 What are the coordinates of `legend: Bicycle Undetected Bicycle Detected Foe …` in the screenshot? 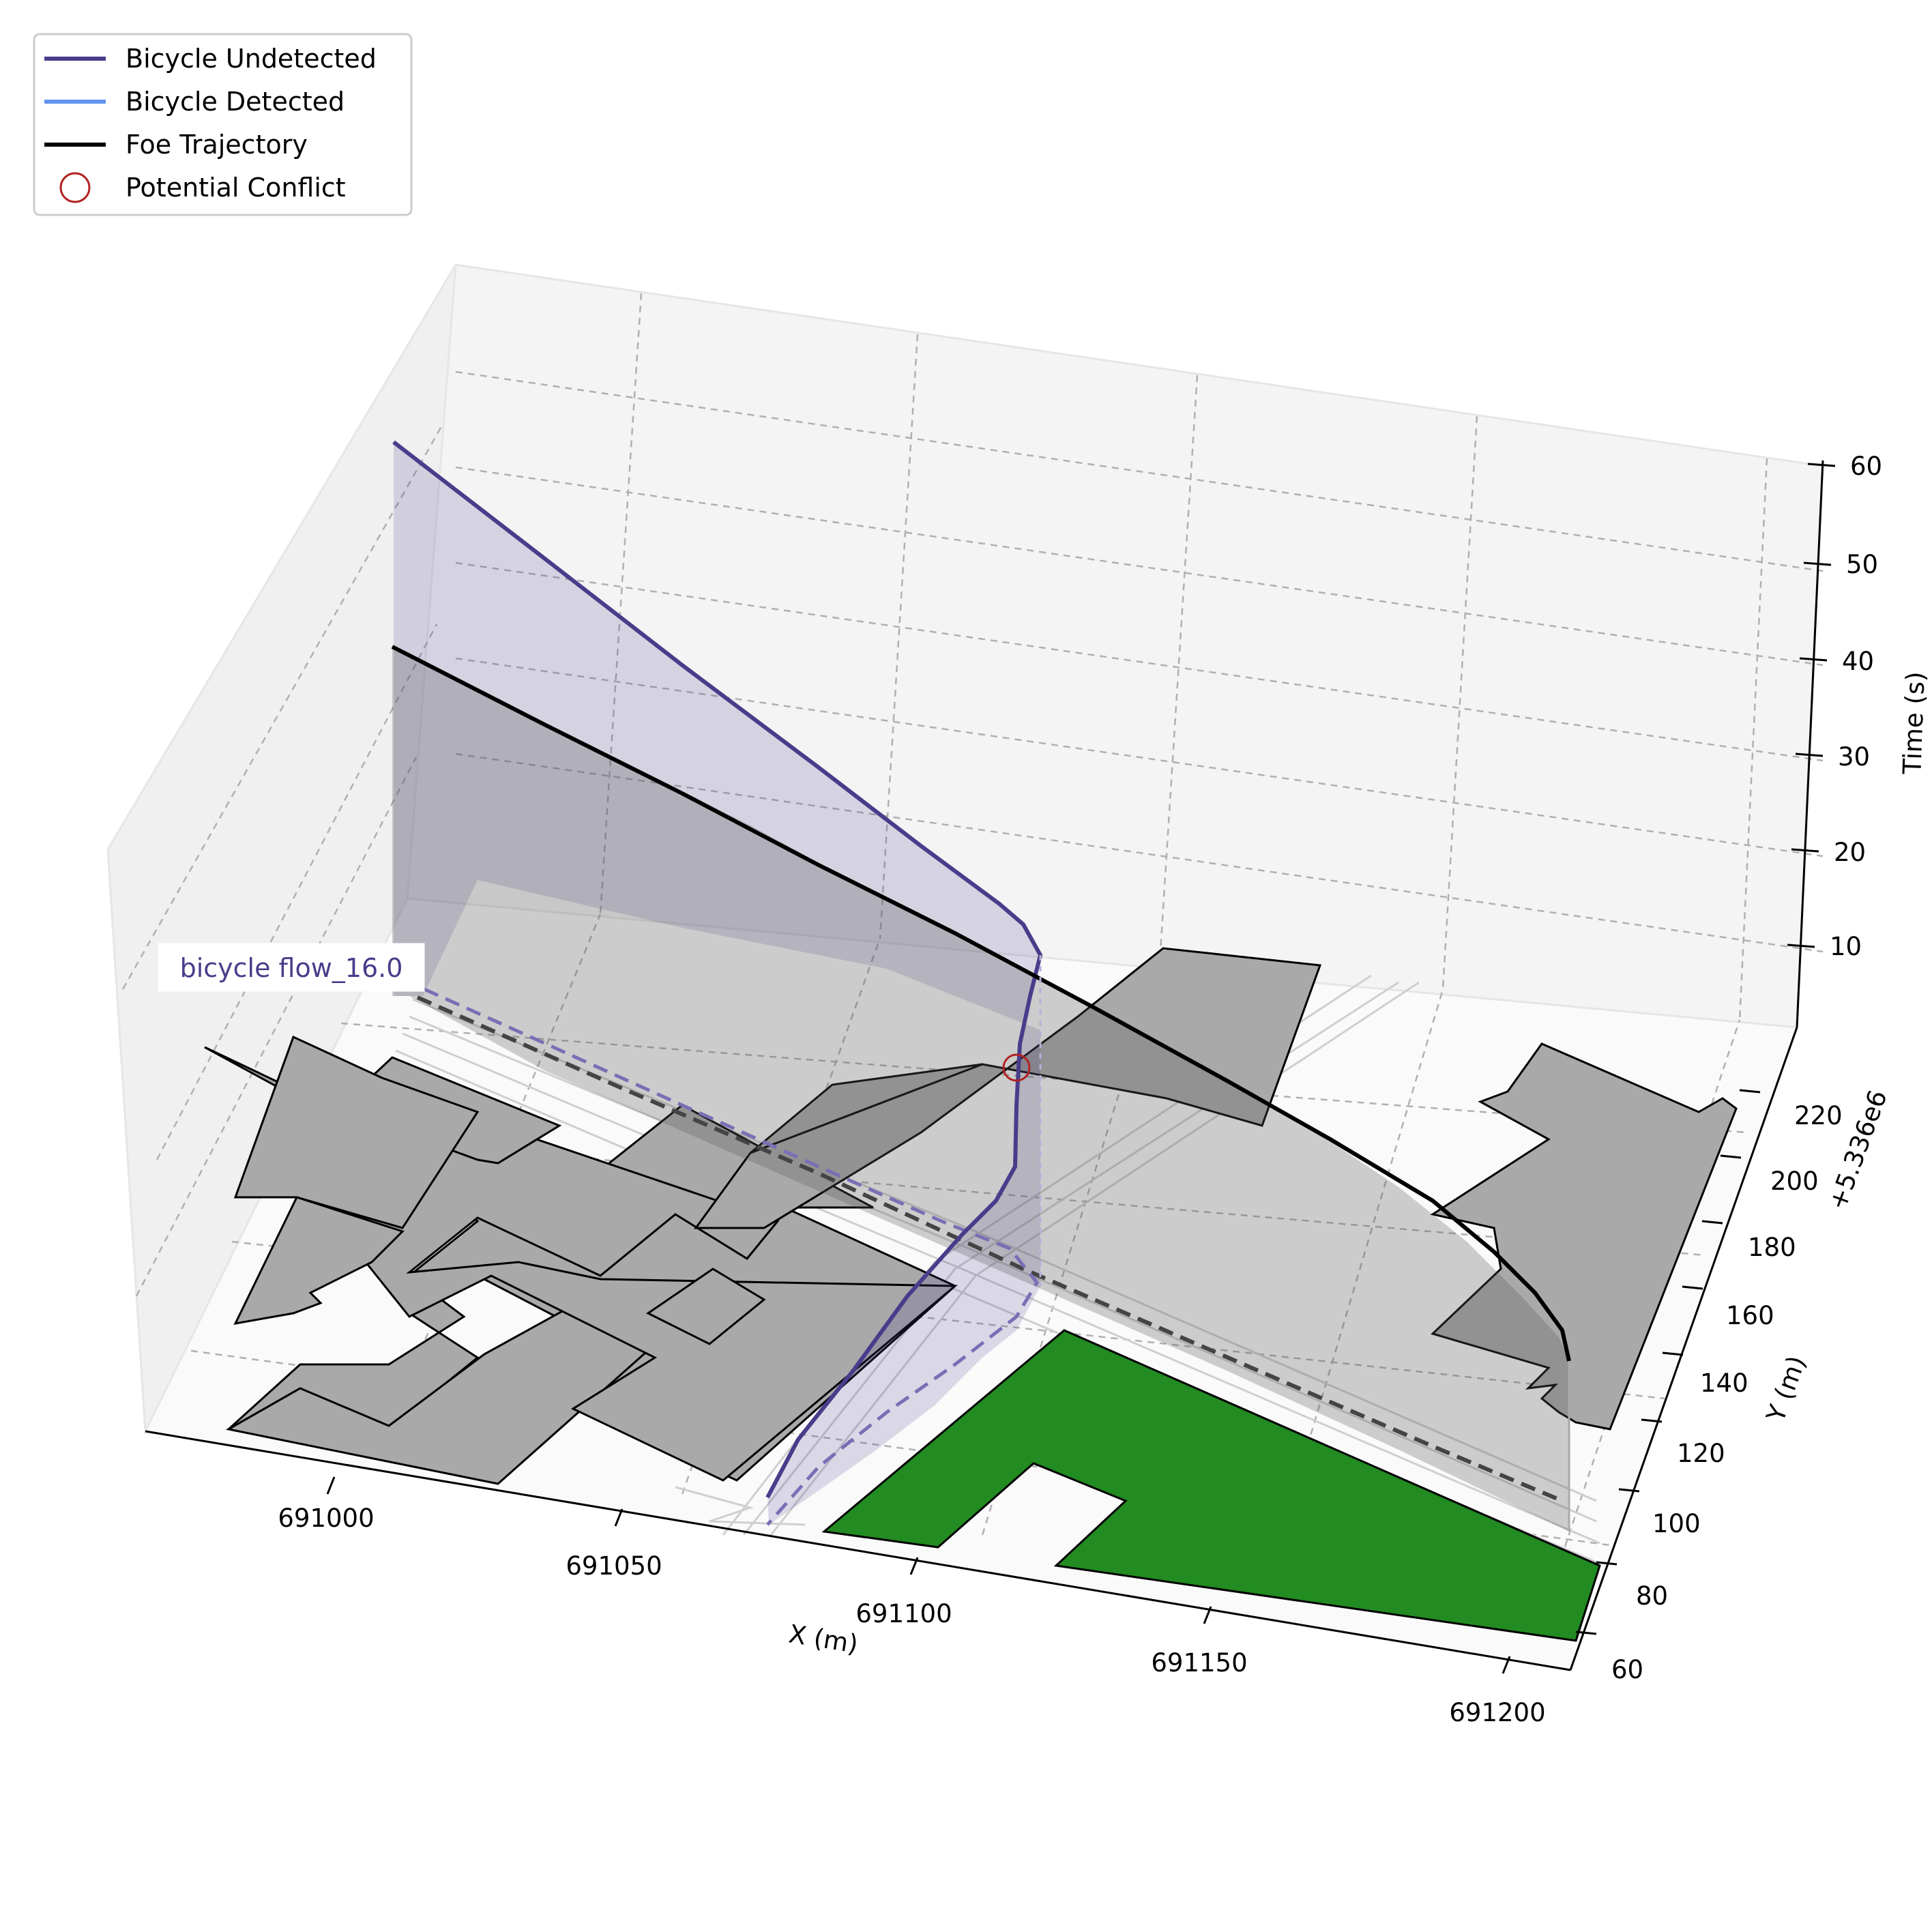 It's located at (223, 124).